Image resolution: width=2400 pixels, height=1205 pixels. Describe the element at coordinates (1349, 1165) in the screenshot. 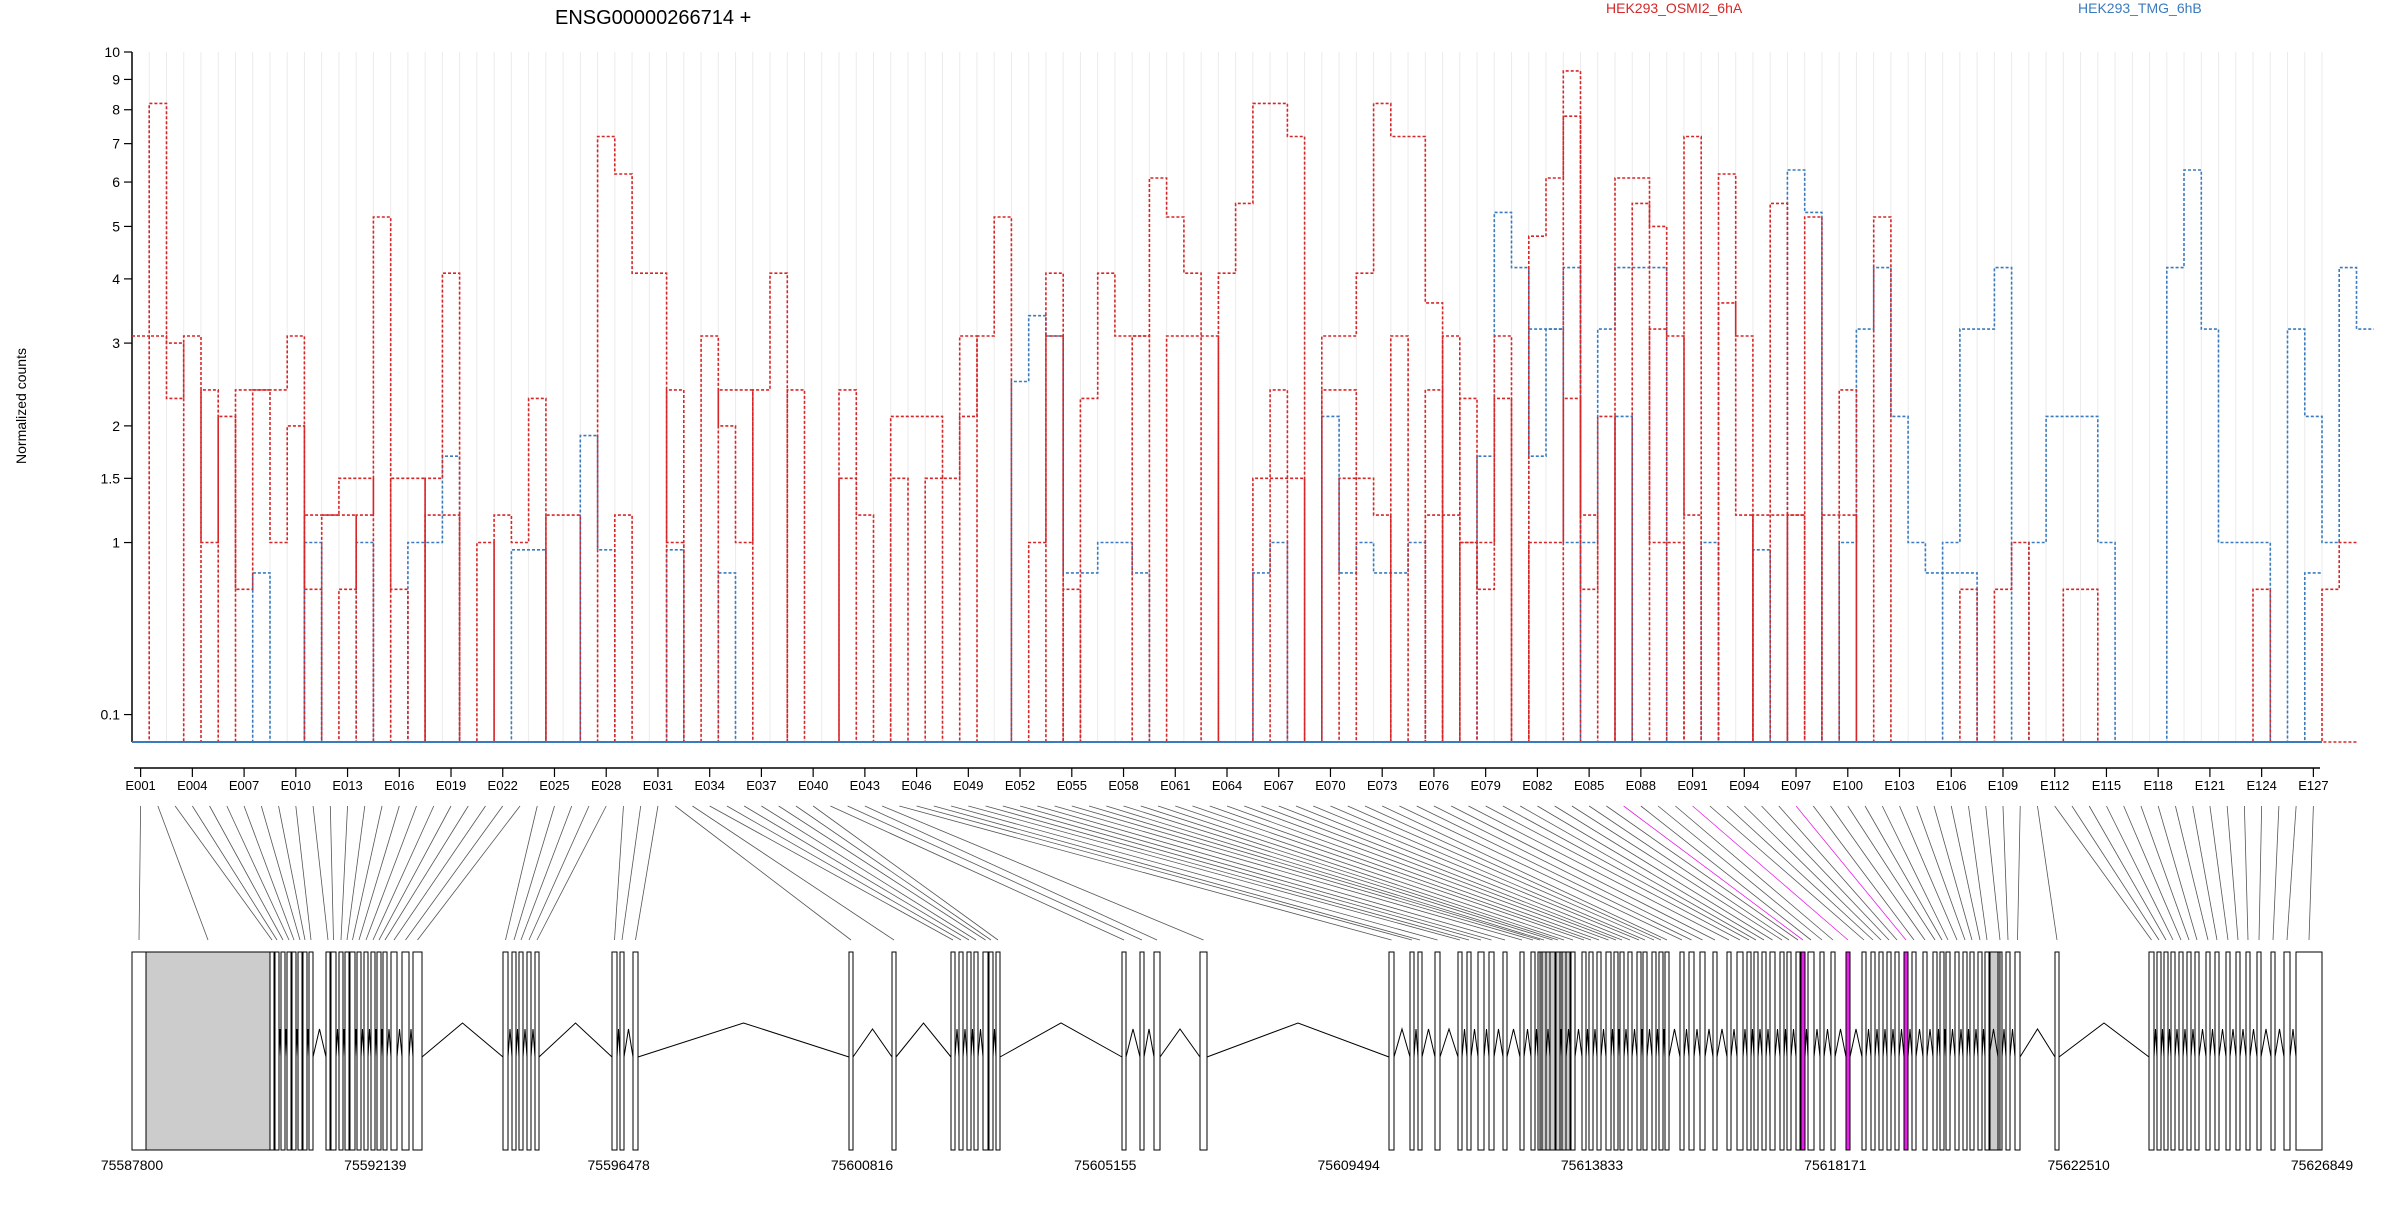

I see `coordinate-label: 75609494` at that location.